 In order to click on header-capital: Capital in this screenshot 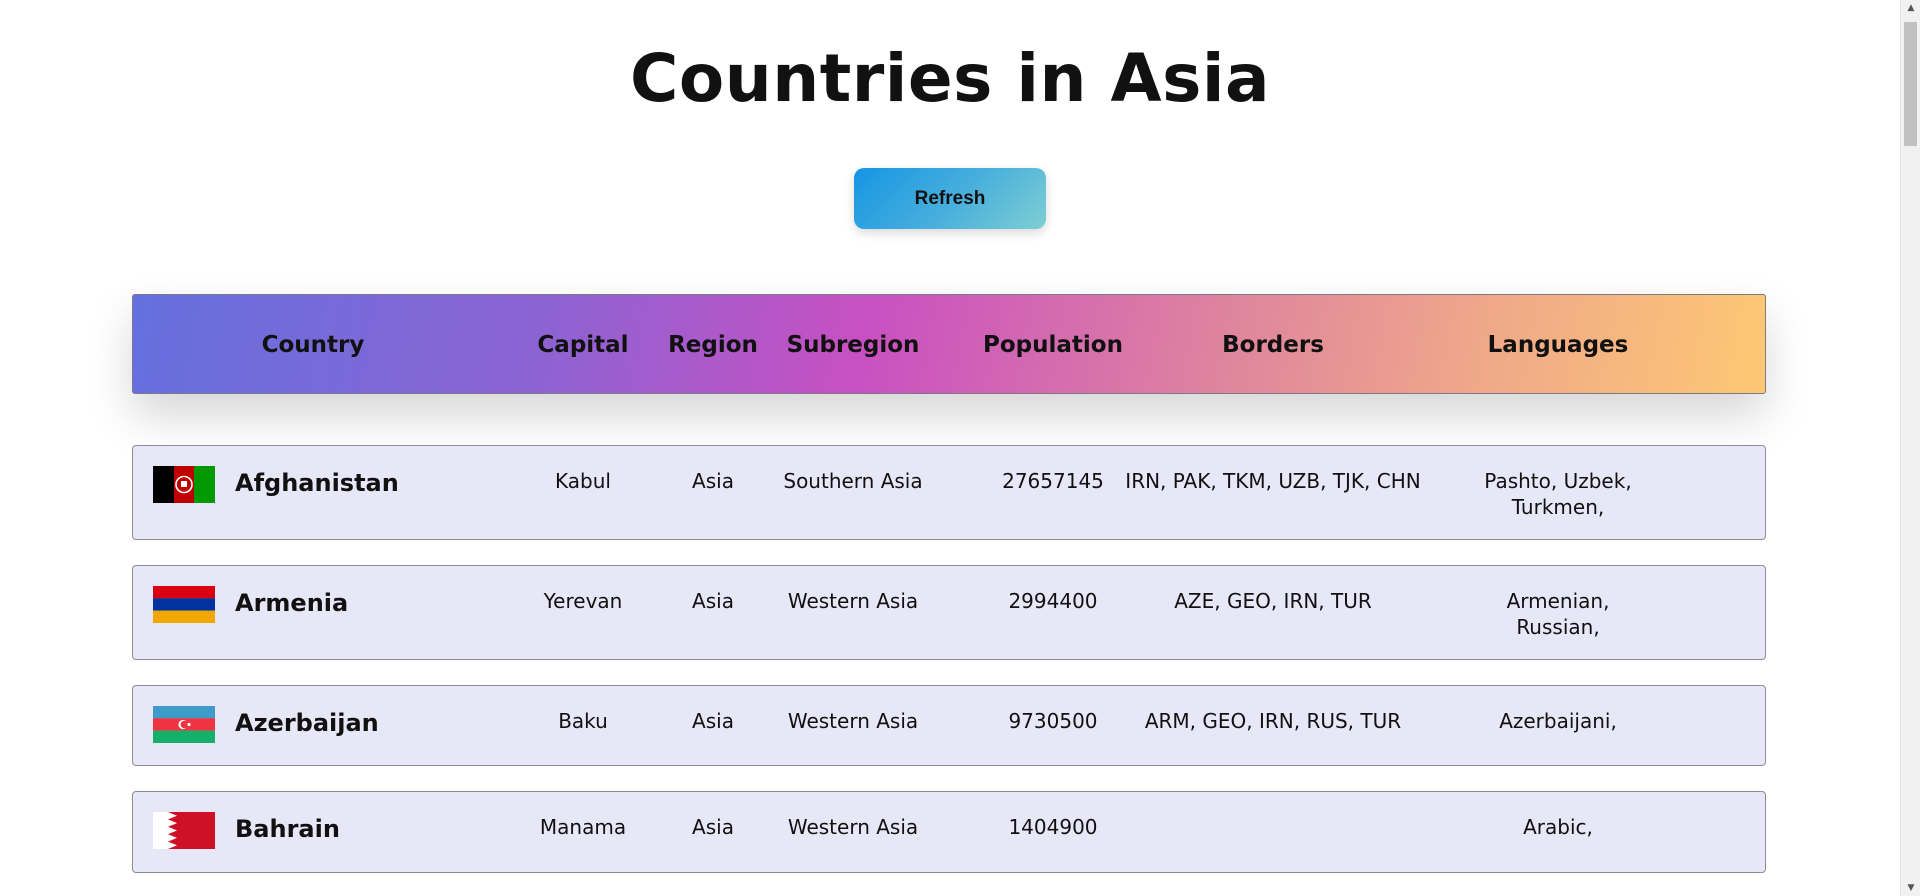, I will do `click(583, 345)`.